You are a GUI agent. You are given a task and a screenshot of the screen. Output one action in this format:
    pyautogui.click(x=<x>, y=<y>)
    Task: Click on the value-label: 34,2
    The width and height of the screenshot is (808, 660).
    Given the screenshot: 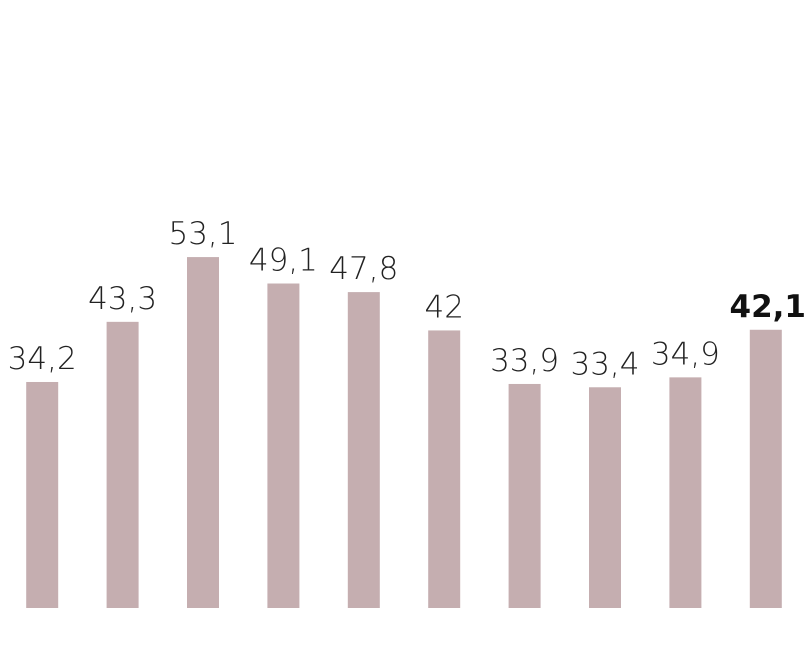 What is the action you would take?
    pyautogui.click(x=42, y=359)
    